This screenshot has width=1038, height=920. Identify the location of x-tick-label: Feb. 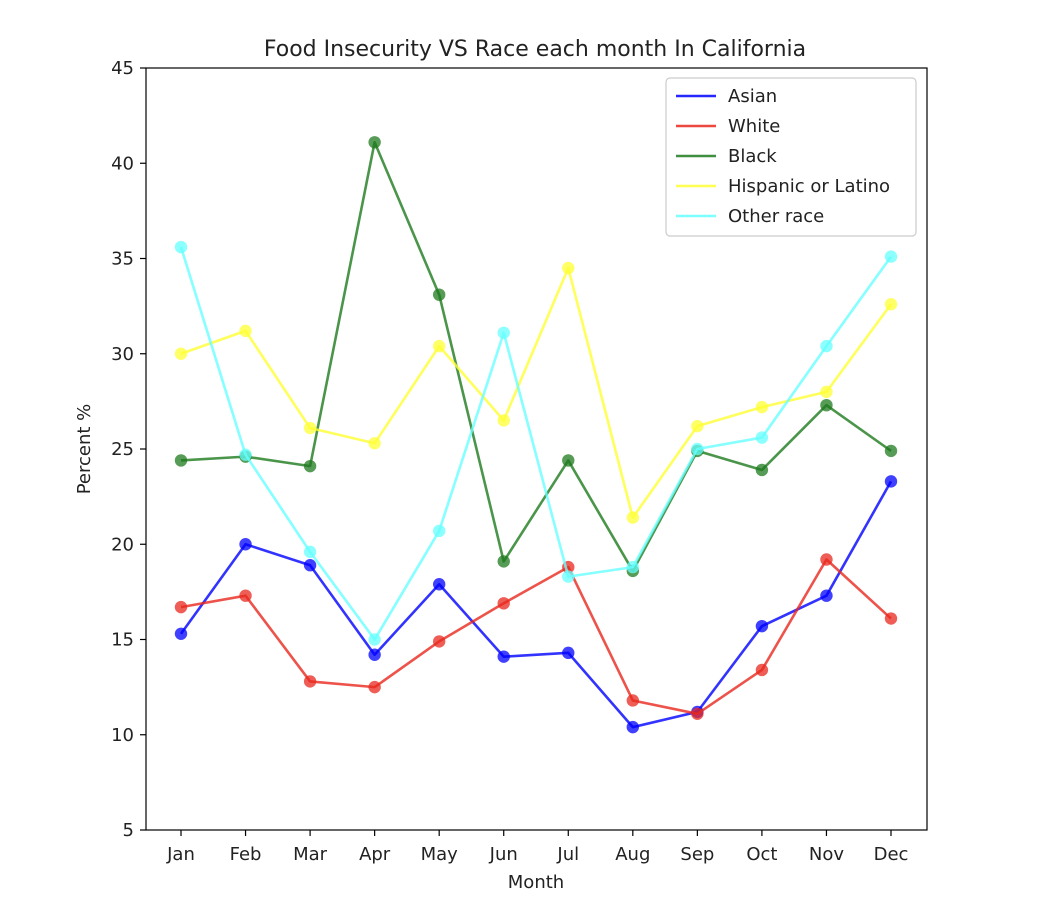
(246, 854).